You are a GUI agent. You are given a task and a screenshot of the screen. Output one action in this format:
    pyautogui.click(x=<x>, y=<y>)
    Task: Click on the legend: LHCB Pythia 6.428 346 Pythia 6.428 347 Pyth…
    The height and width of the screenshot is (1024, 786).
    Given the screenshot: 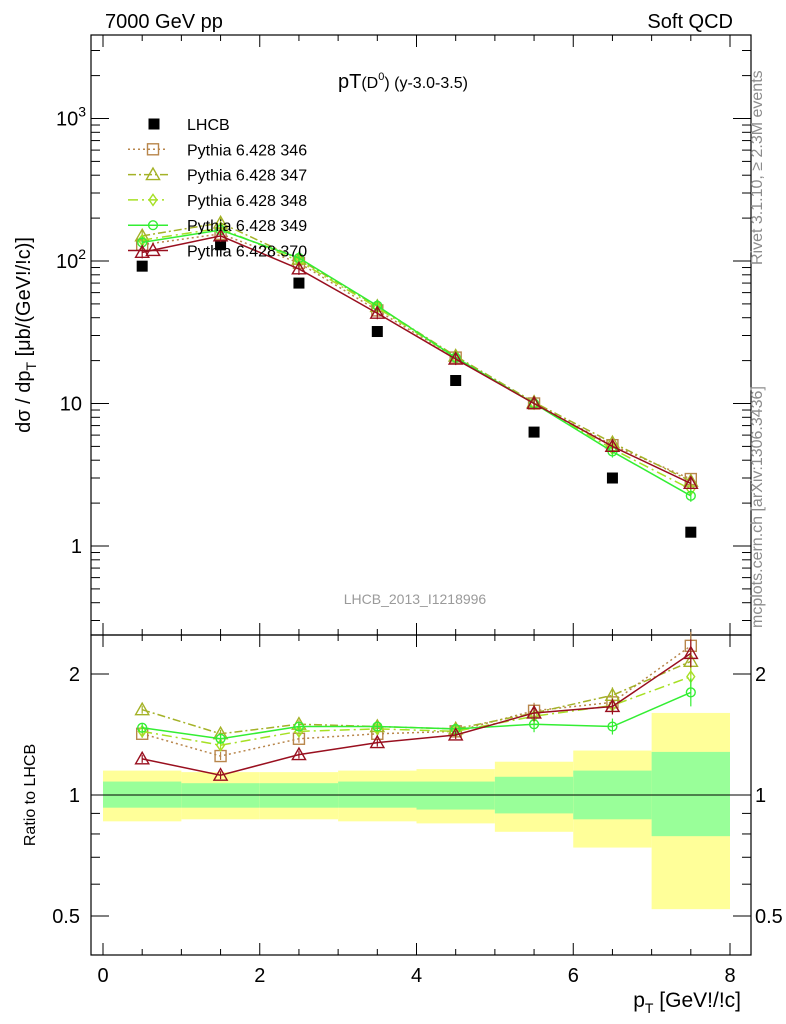 What is the action you would take?
    pyautogui.click(x=217, y=189)
    